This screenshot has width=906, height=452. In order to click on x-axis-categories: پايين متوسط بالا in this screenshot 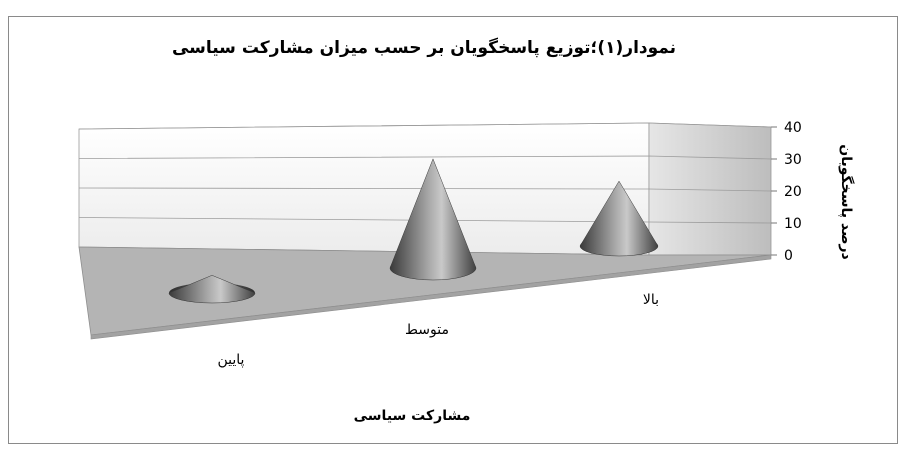, I will do `click(439, 330)`.